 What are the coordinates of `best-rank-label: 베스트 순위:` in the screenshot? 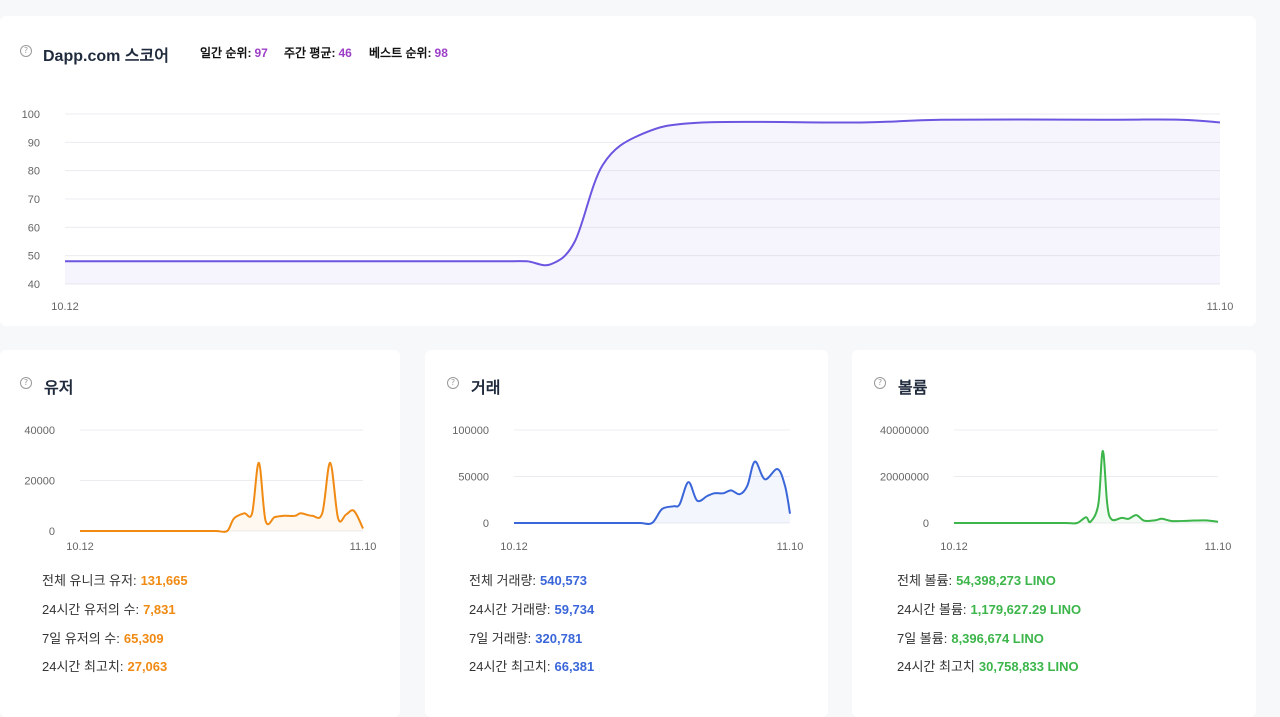 It's located at (400, 53).